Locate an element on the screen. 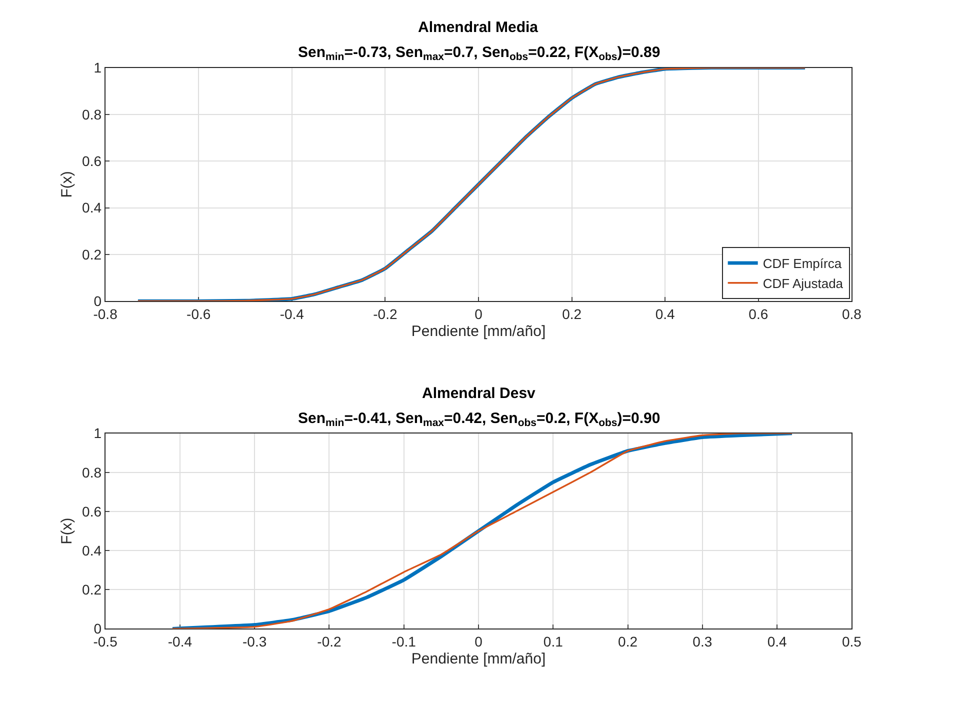 Image resolution: width=955 pixels, height=719 pixels. x-tick-label: 0.8 is located at coordinates (852, 314).